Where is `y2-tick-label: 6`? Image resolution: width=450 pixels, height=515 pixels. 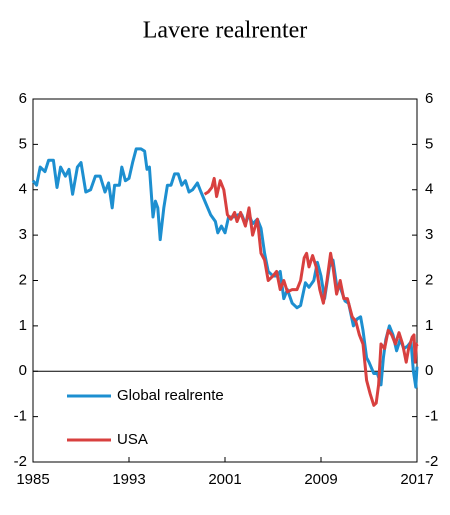 y2-tick-label: 6 is located at coordinates (429, 98).